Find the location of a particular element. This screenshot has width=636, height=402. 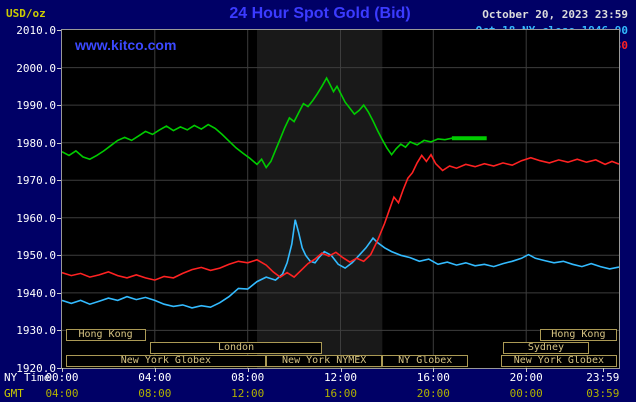

y-tick-label: 1980.0 is located at coordinates (36, 143).